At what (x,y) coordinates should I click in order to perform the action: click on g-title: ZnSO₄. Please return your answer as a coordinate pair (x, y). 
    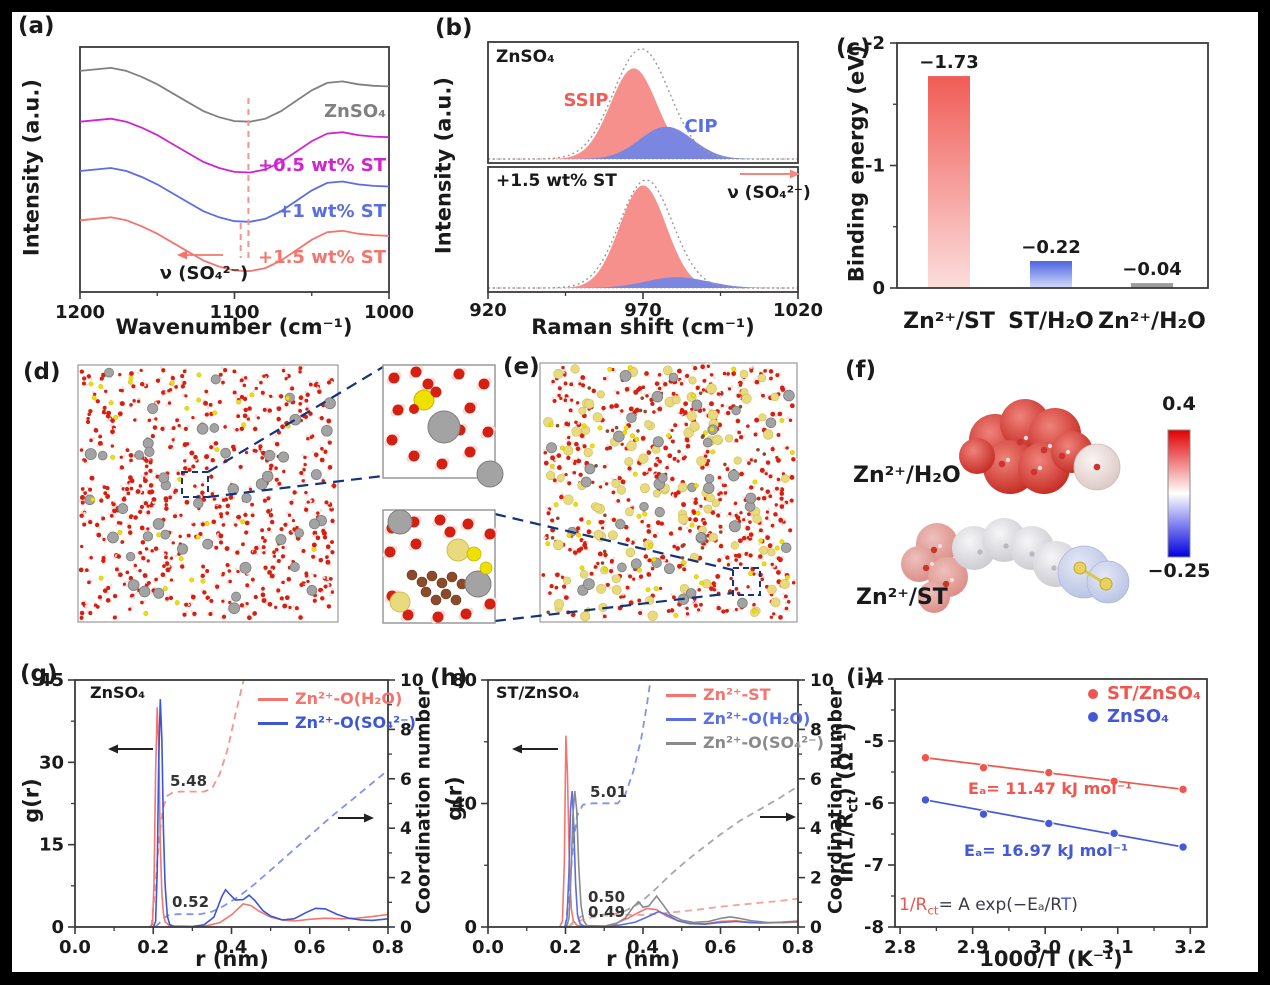
    Looking at the image, I should click on (118, 692).